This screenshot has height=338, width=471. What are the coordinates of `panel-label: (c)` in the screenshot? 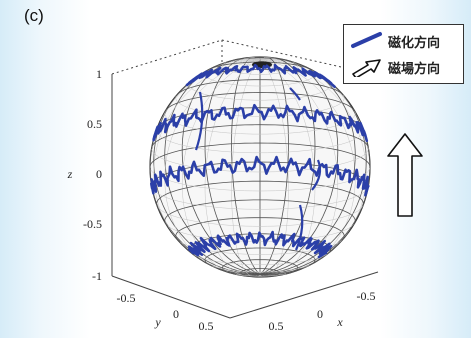 It's located at (34, 15).